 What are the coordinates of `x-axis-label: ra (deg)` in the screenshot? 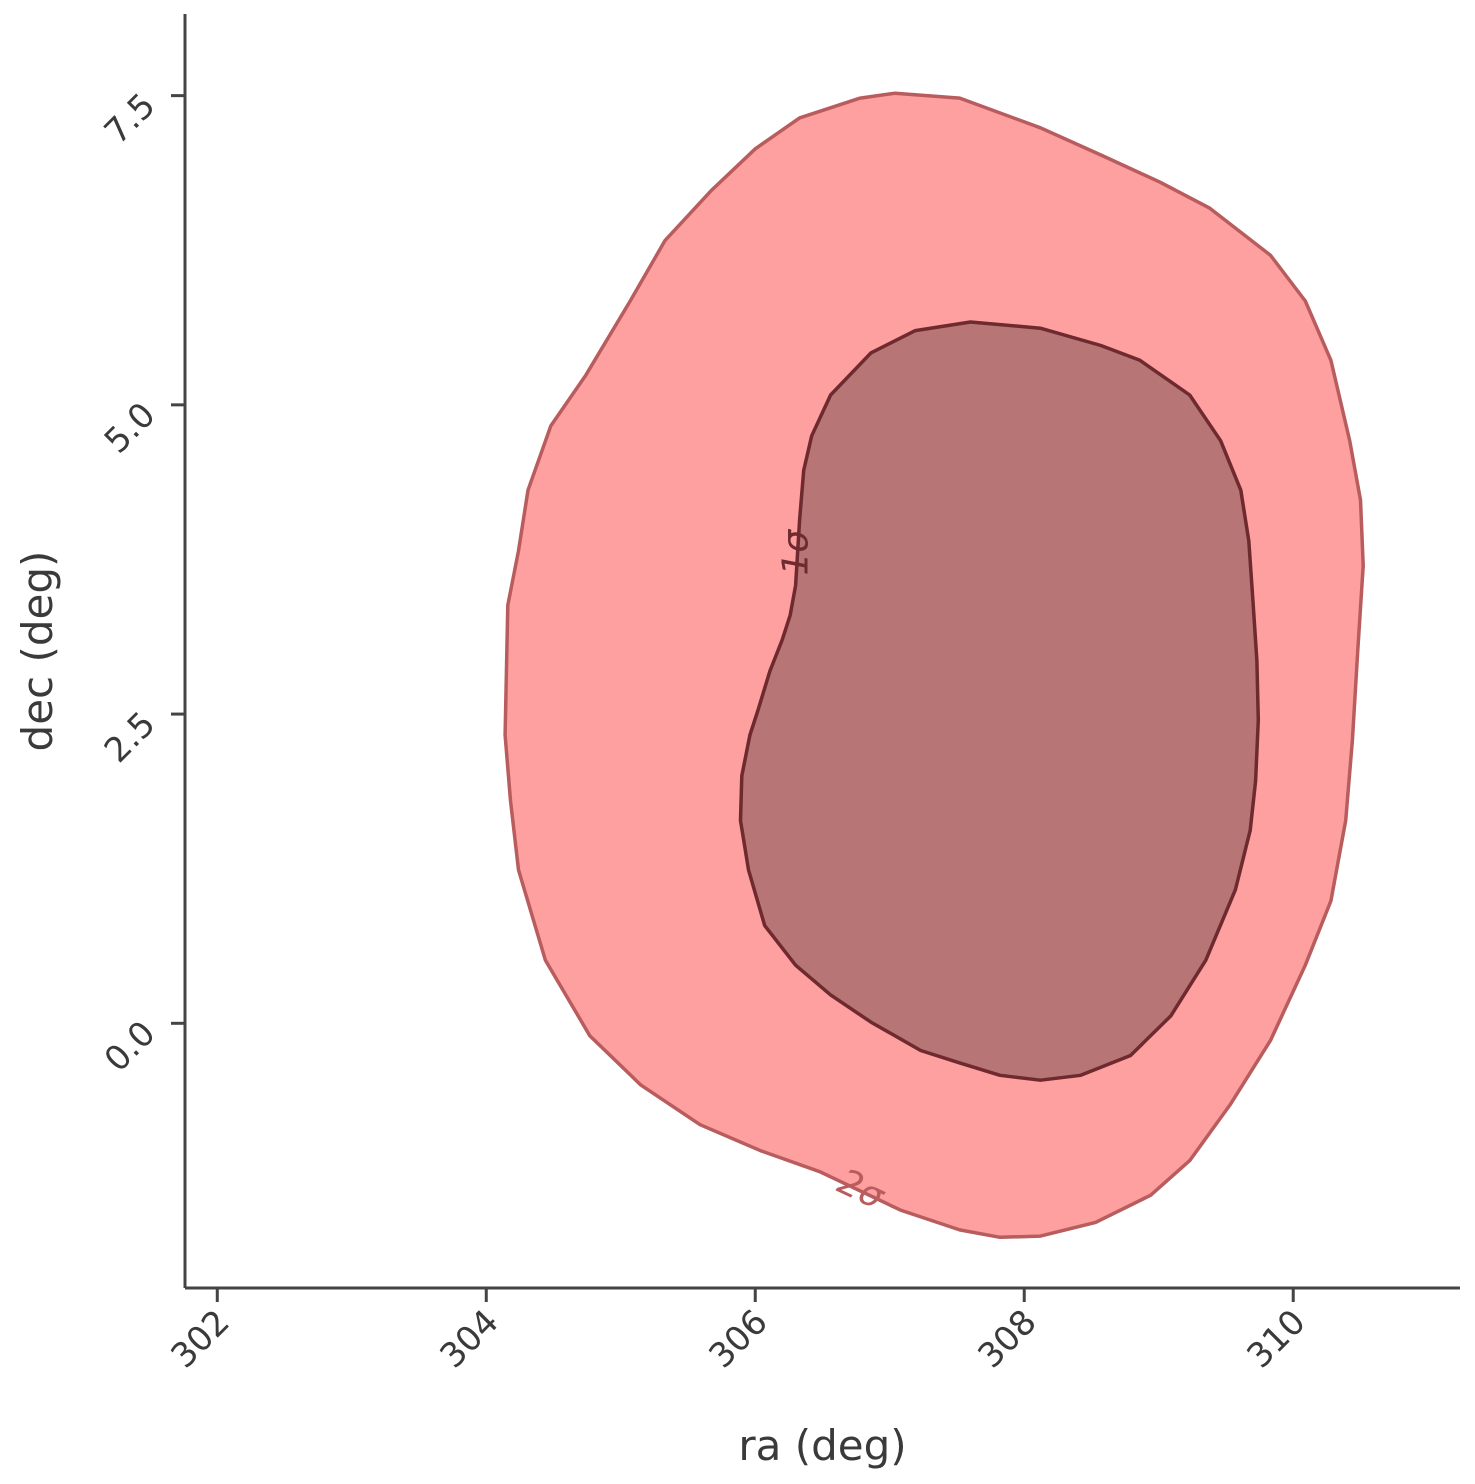 It's located at (822, 1445).